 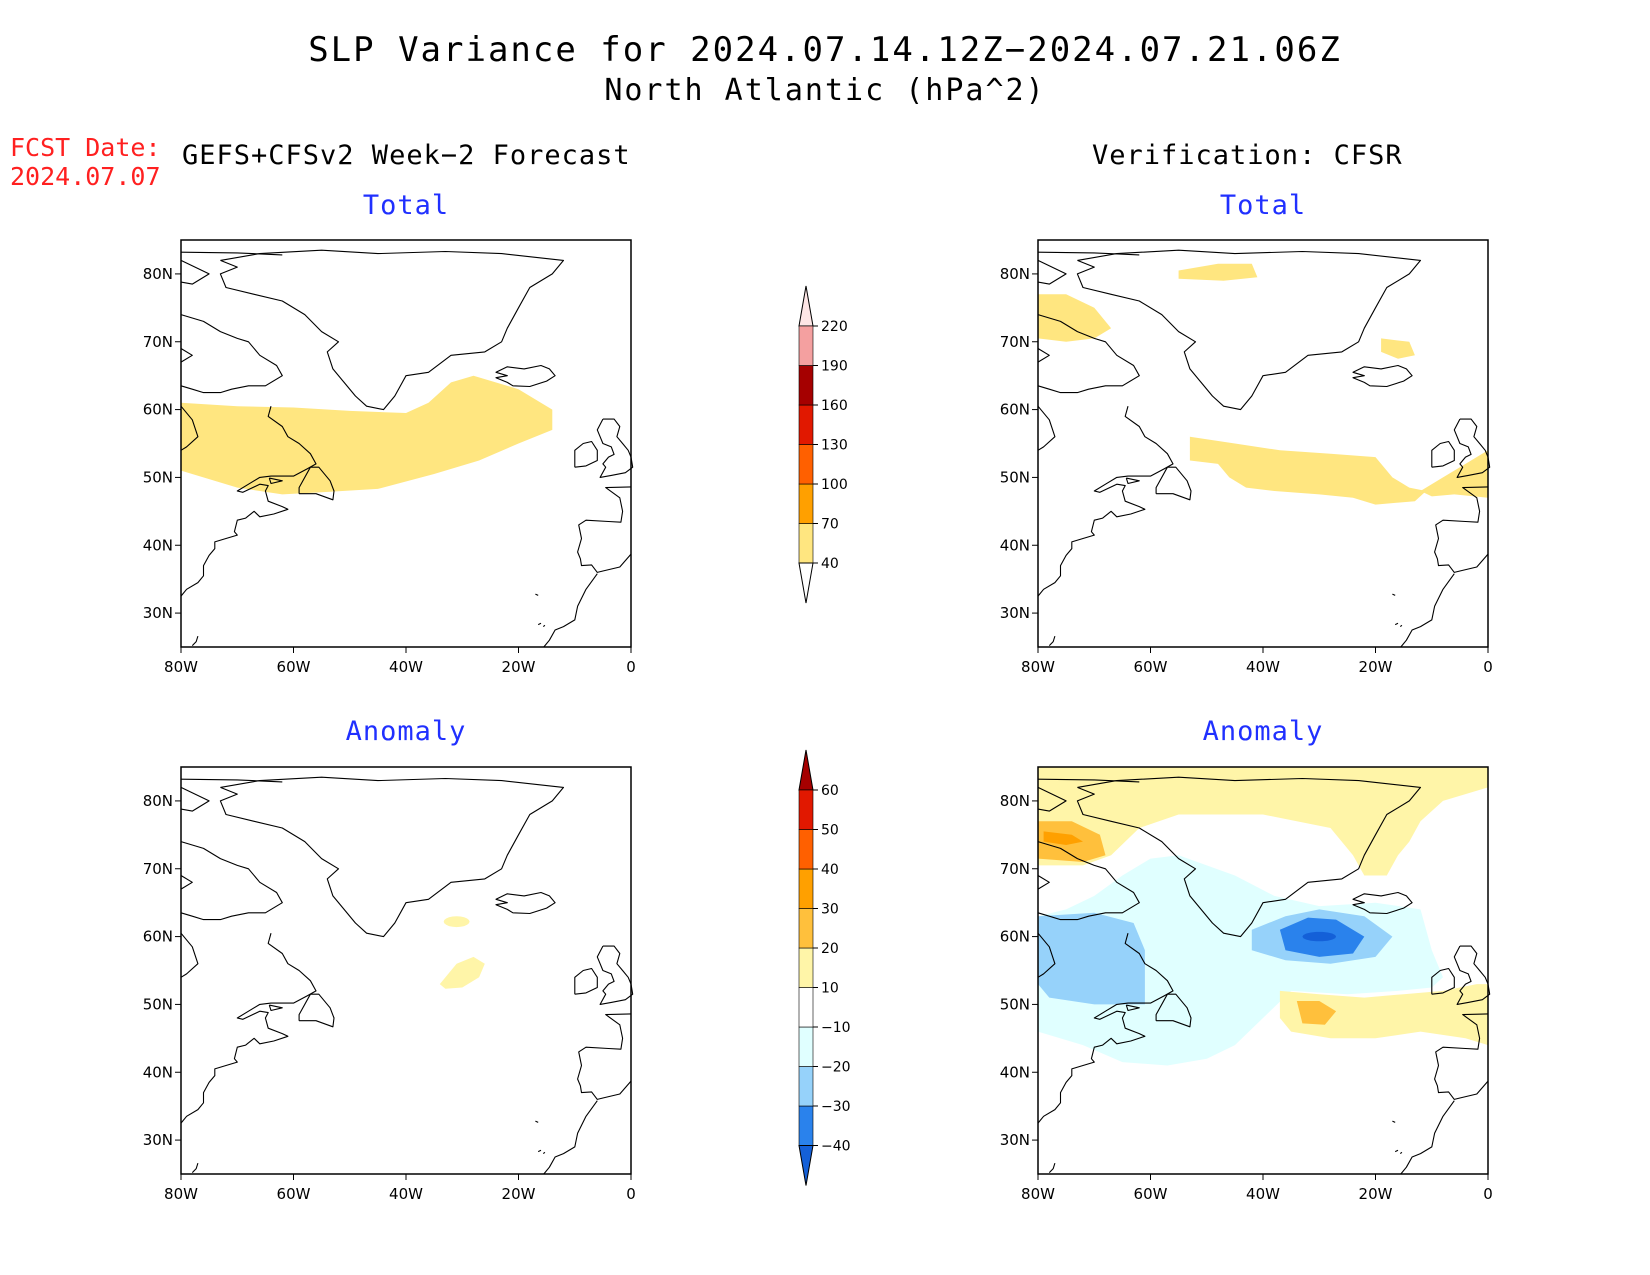 I want to click on anomaly-colorbar: −40 −30 −20 −10 10 20 30 40 50 60, so click(x=824, y=967).